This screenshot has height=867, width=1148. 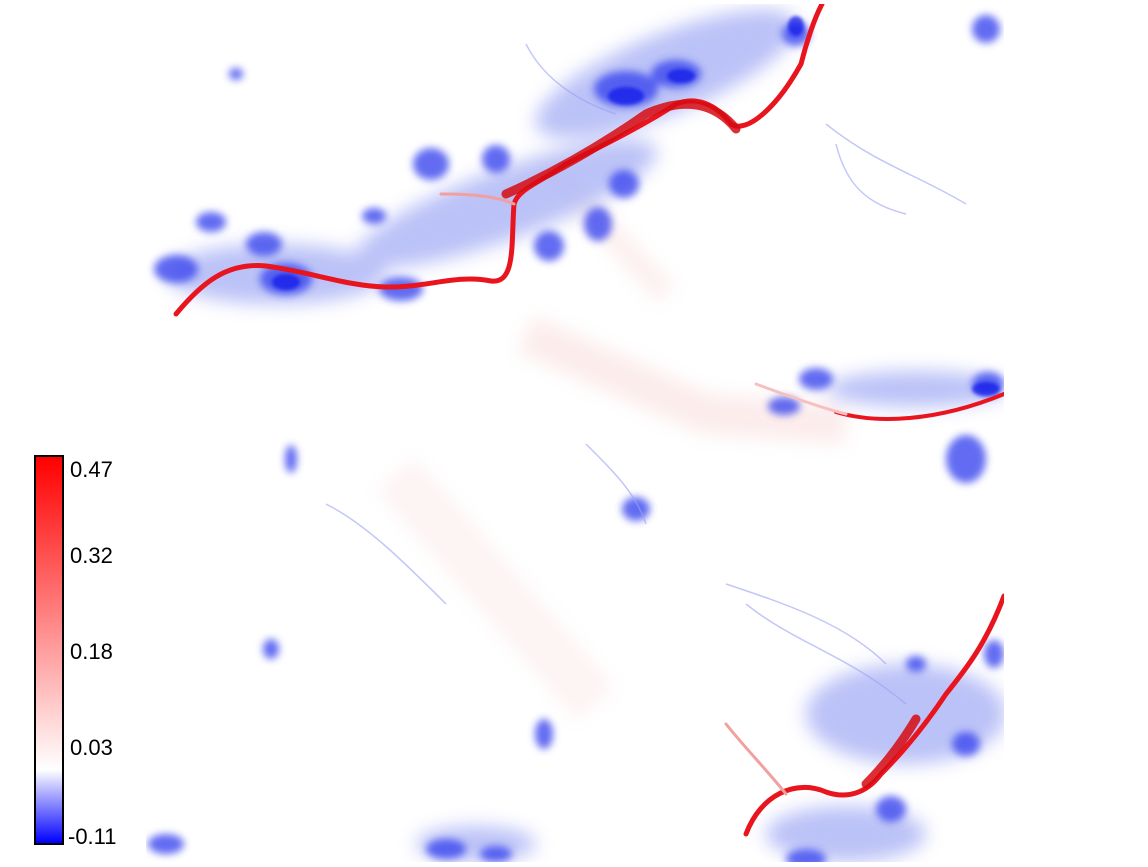 What do you see at coordinates (891, 751) in the screenshot?
I see `crack-lower-core` at bounding box center [891, 751].